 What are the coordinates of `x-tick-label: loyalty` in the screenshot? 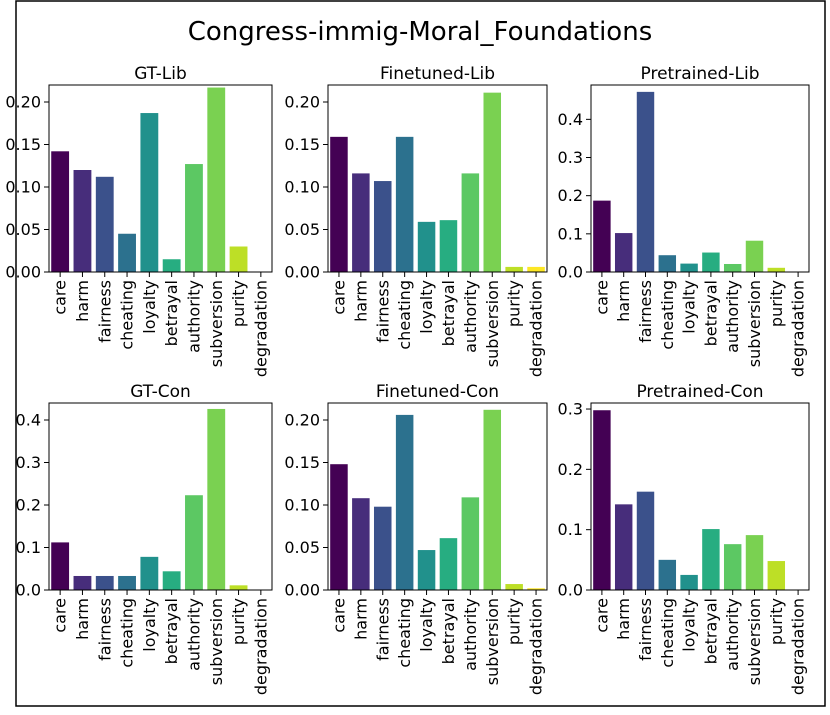 It's located at (149, 625).